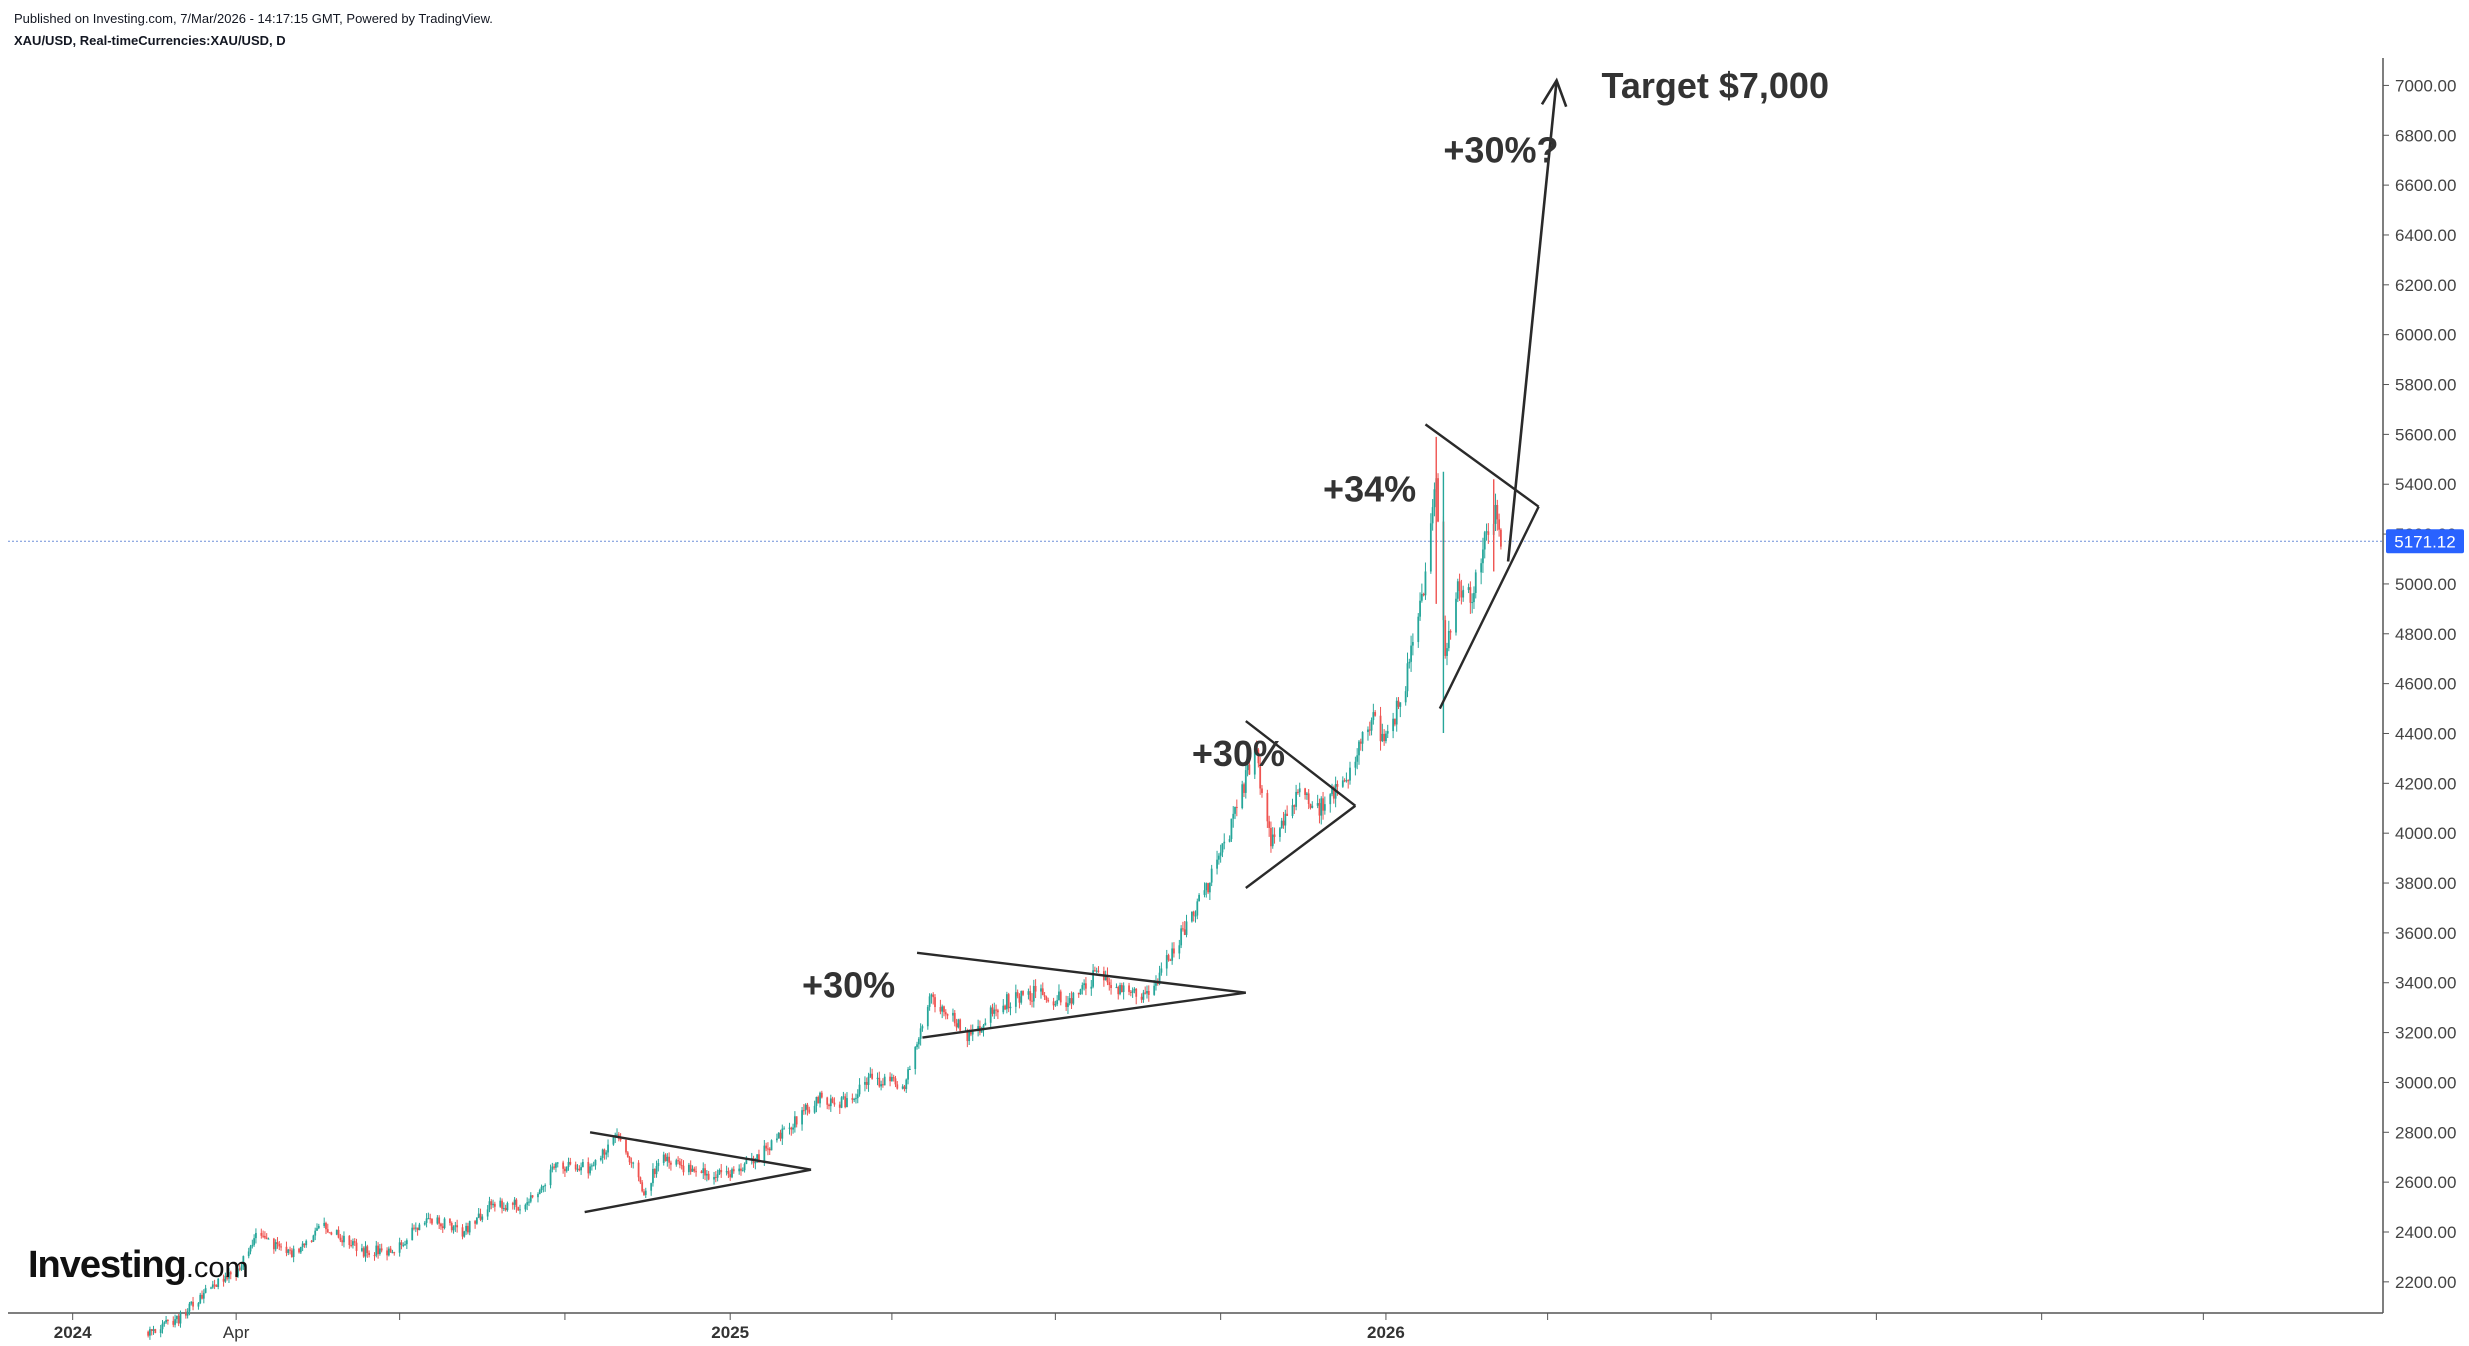 The height and width of the screenshot is (1346, 2469). Describe the element at coordinates (1238, 753) in the screenshot. I see `annotation-label-1: +30%` at that location.